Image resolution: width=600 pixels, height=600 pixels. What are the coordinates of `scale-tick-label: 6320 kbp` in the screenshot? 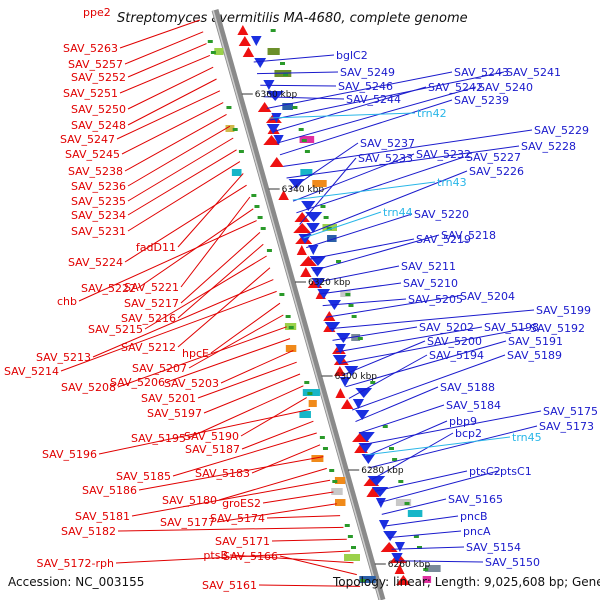 It's located at (329, 283).